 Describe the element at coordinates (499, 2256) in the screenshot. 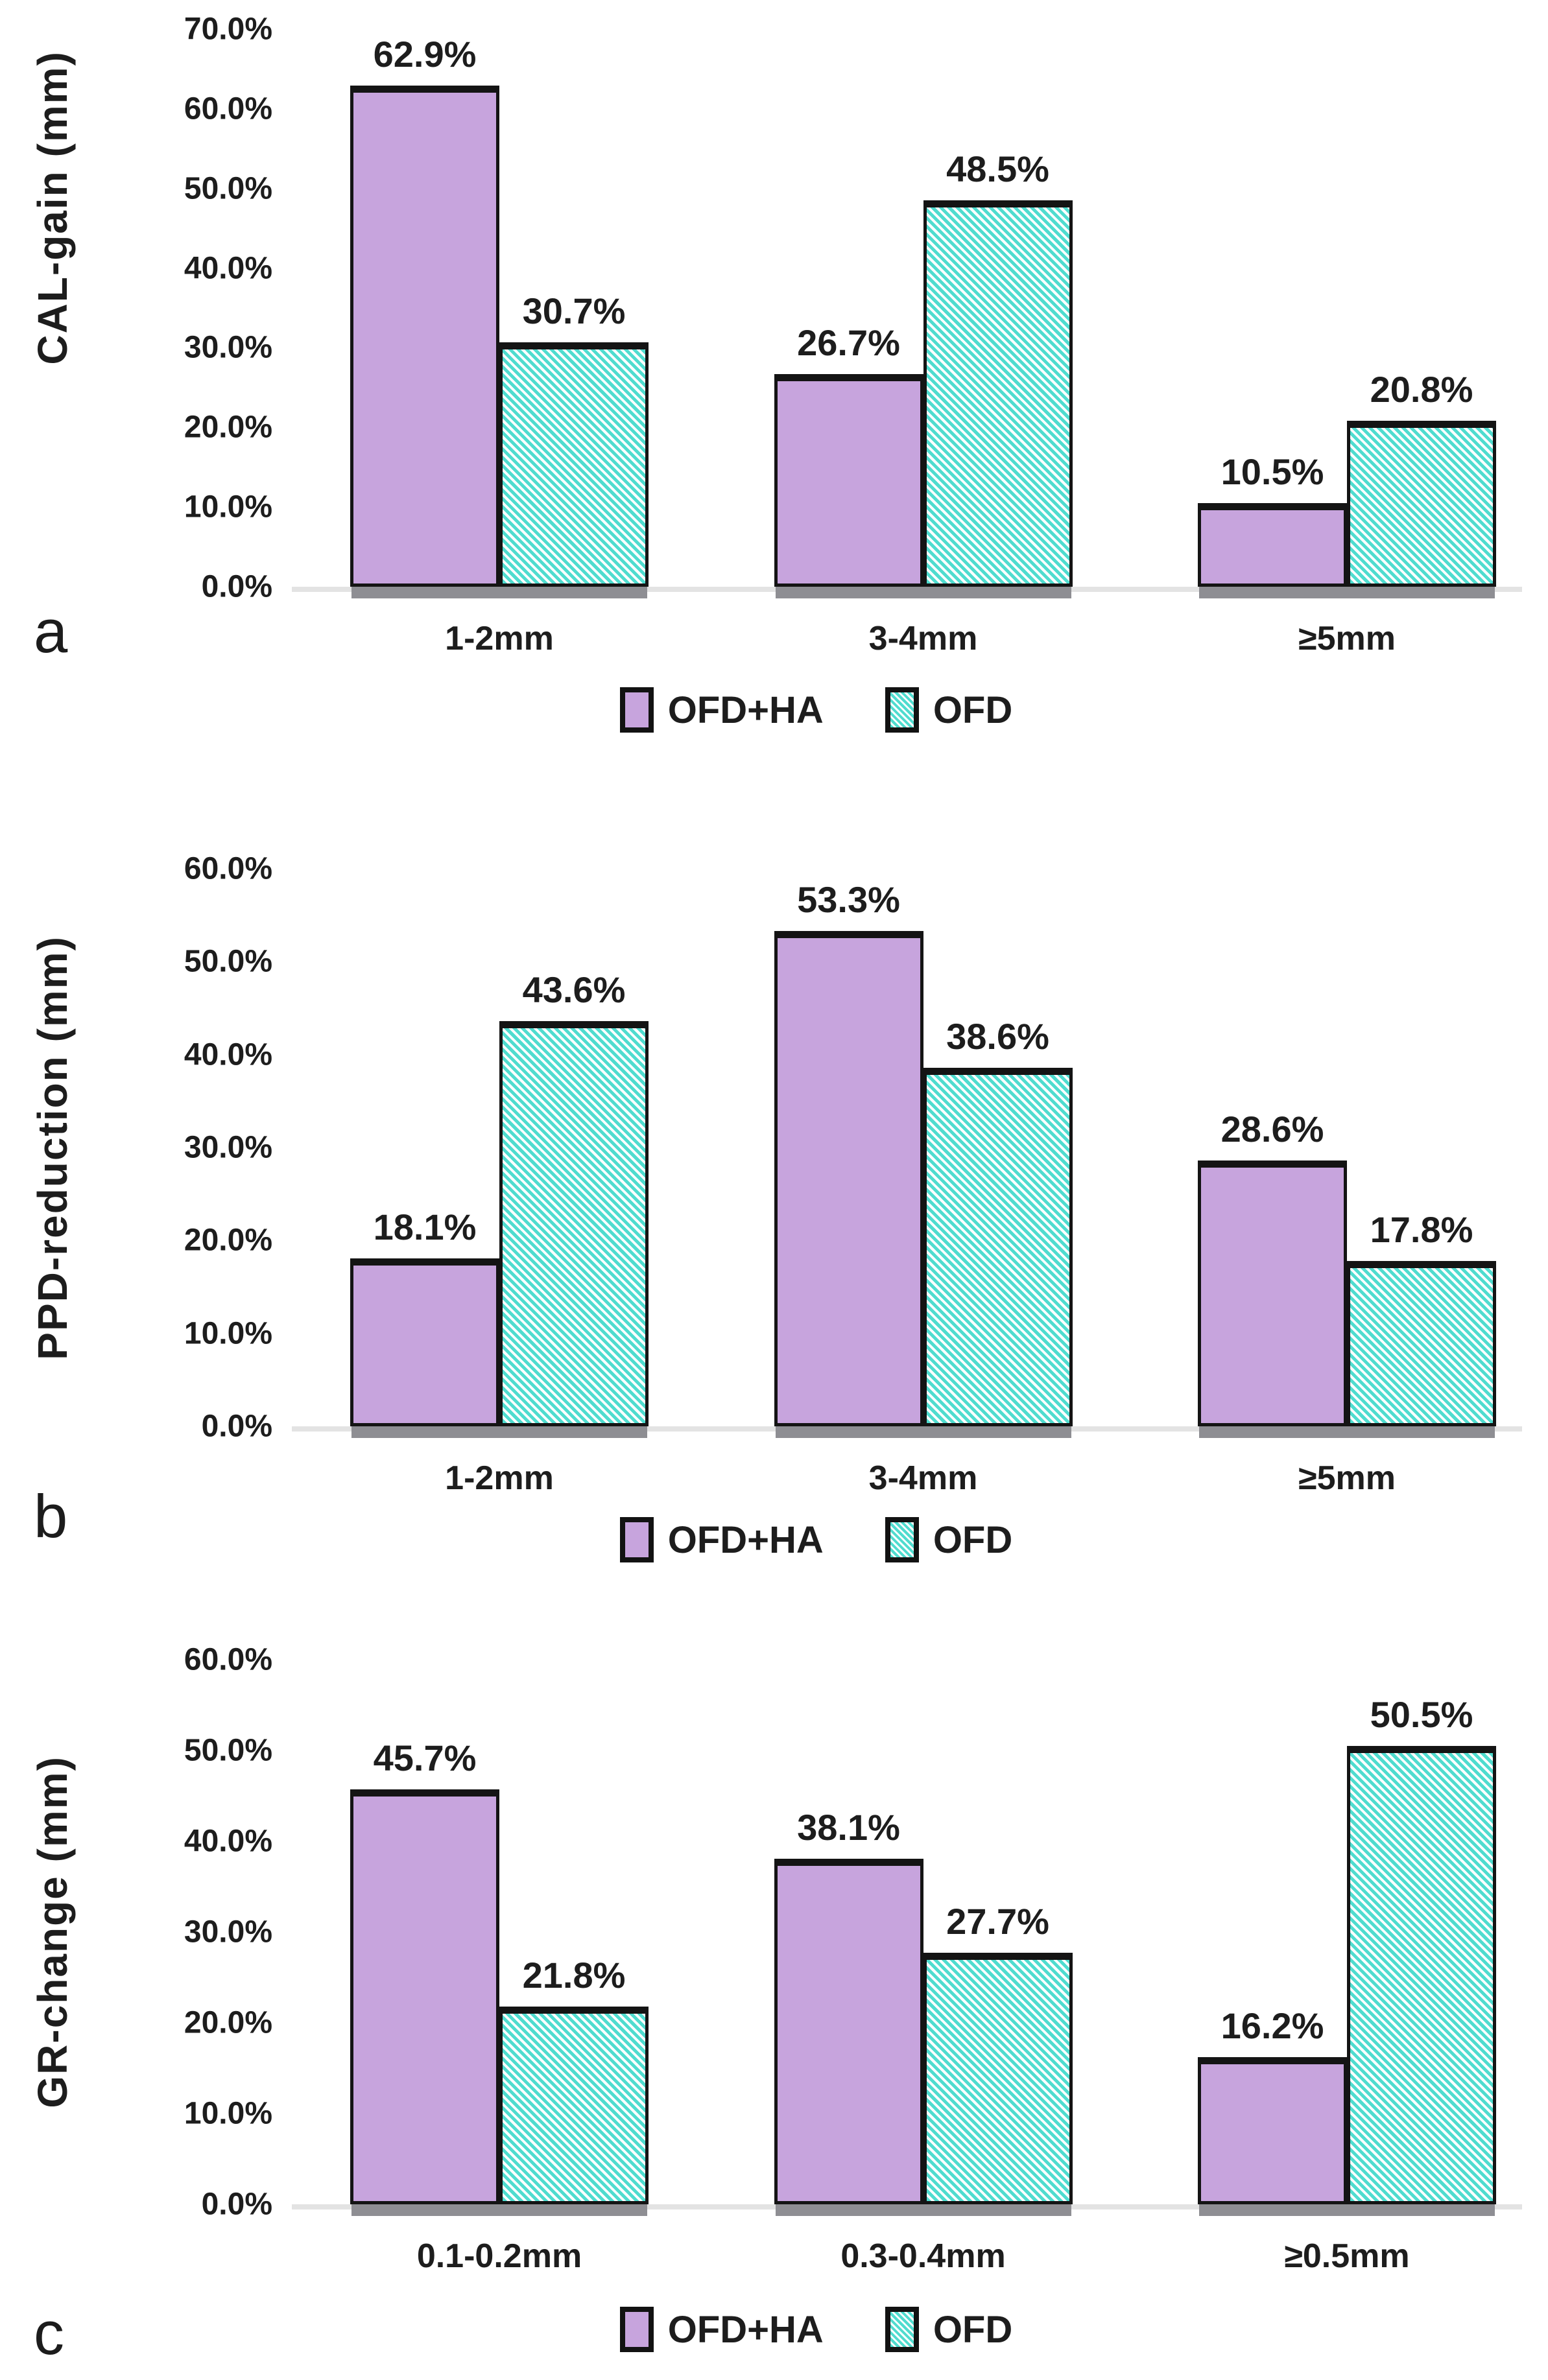

I see `x-axis-category-label: 0.1-0.2mm` at that location.